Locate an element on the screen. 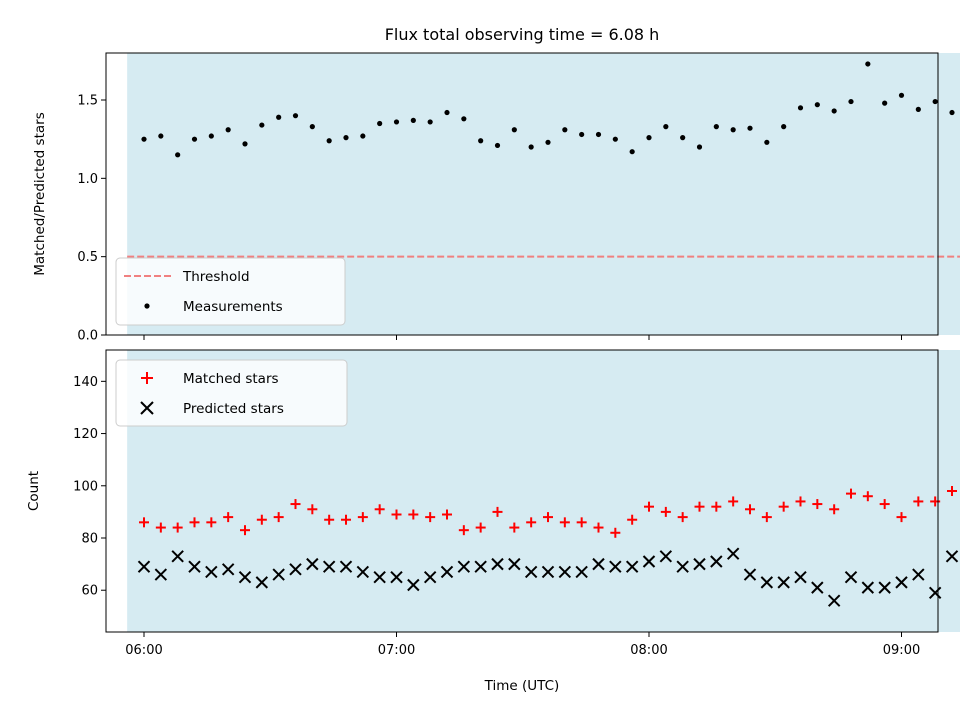 Image resolution: width=960 pixels, height=720 pixels. x-tick-label: 07:00 is located at coordinates (396, 650).